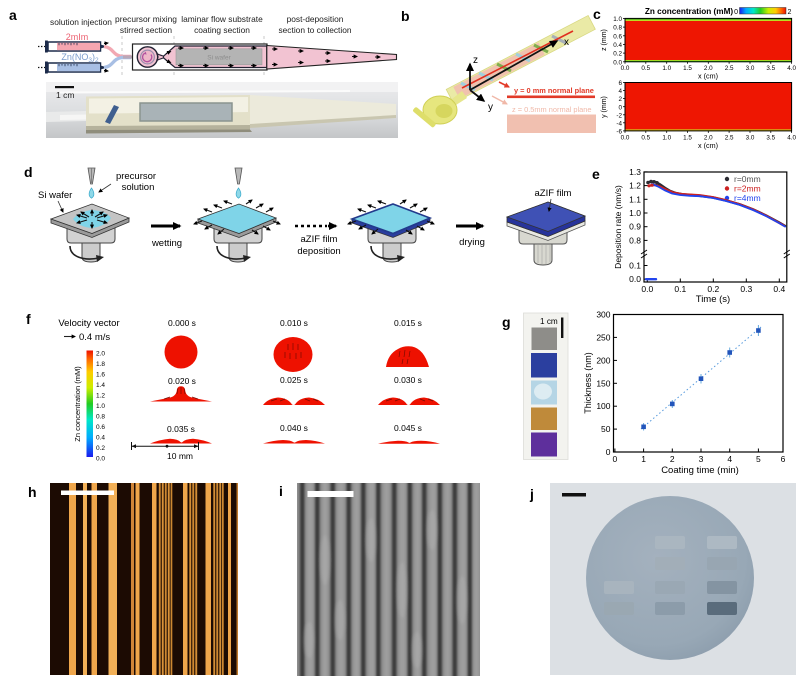  I want to click on svg-text: stirred section, so click(146, 30).